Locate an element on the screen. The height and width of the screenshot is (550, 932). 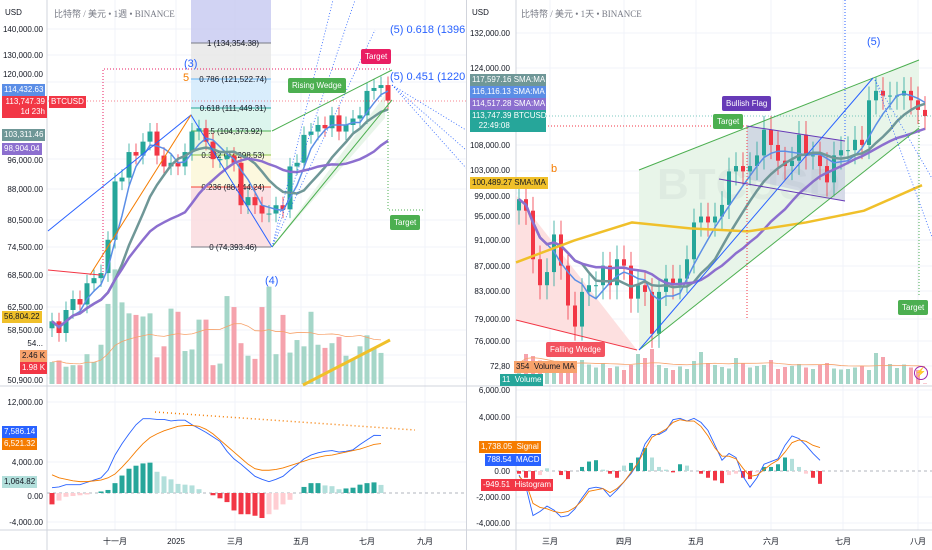
falling-wedge-label: Falling Wedge is located at coordinates (575, 349).